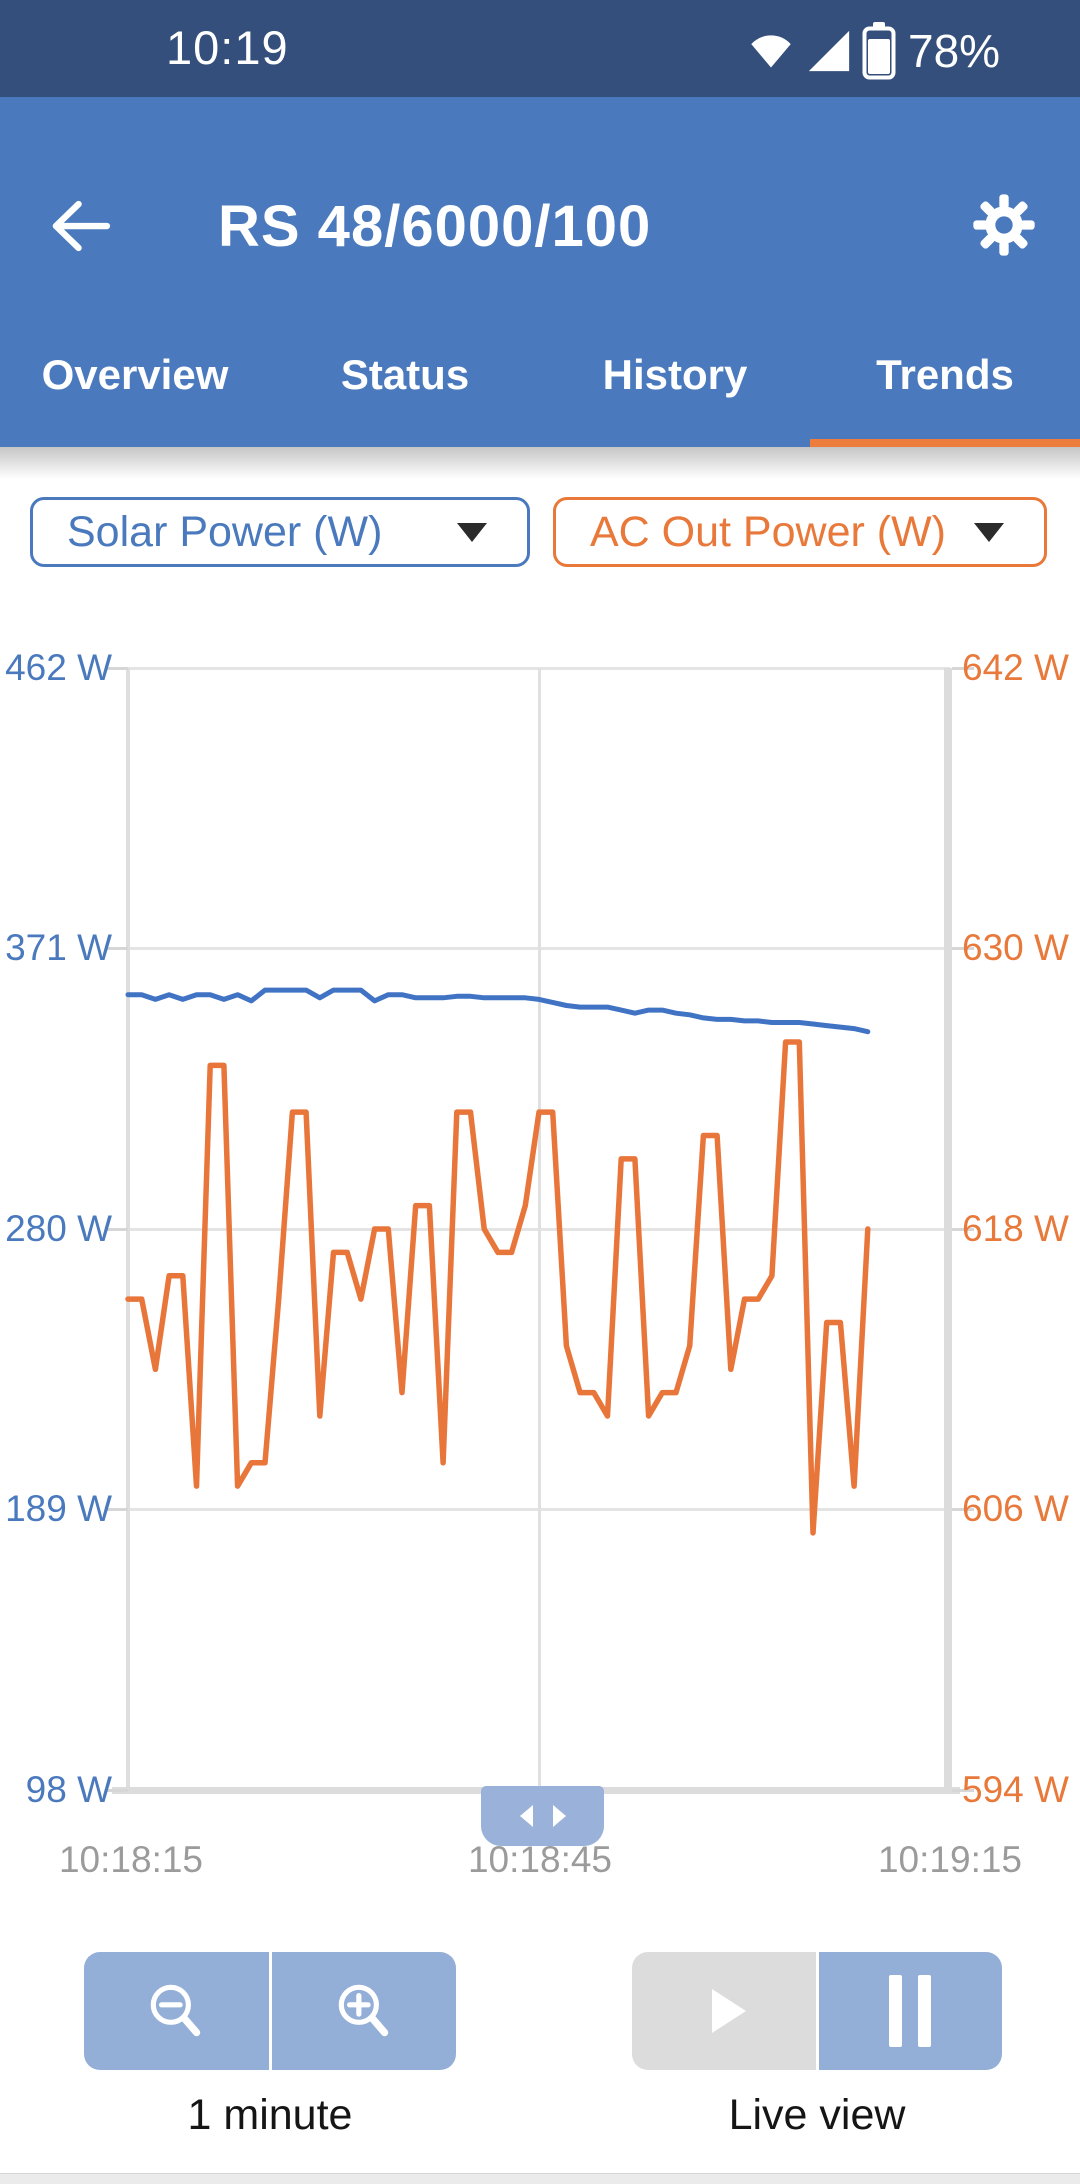  Describe the element at coordinates (435, 226) in the screenshot. I see `page-title: RS 48/6000/100` at that location.